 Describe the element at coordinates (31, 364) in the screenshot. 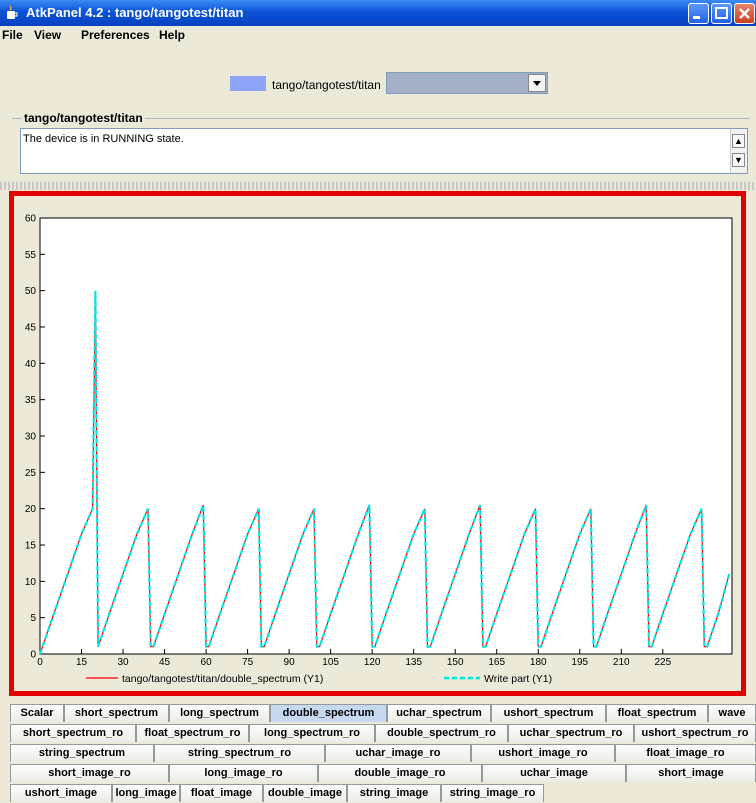

I see `y-tick-label: 40` at that location.